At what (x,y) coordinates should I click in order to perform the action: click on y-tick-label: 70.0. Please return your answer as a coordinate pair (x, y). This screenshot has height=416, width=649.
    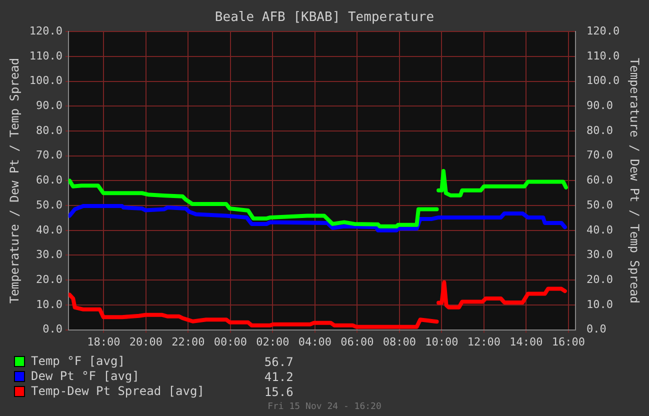
    Looking at the image, I should click on (49, 155).